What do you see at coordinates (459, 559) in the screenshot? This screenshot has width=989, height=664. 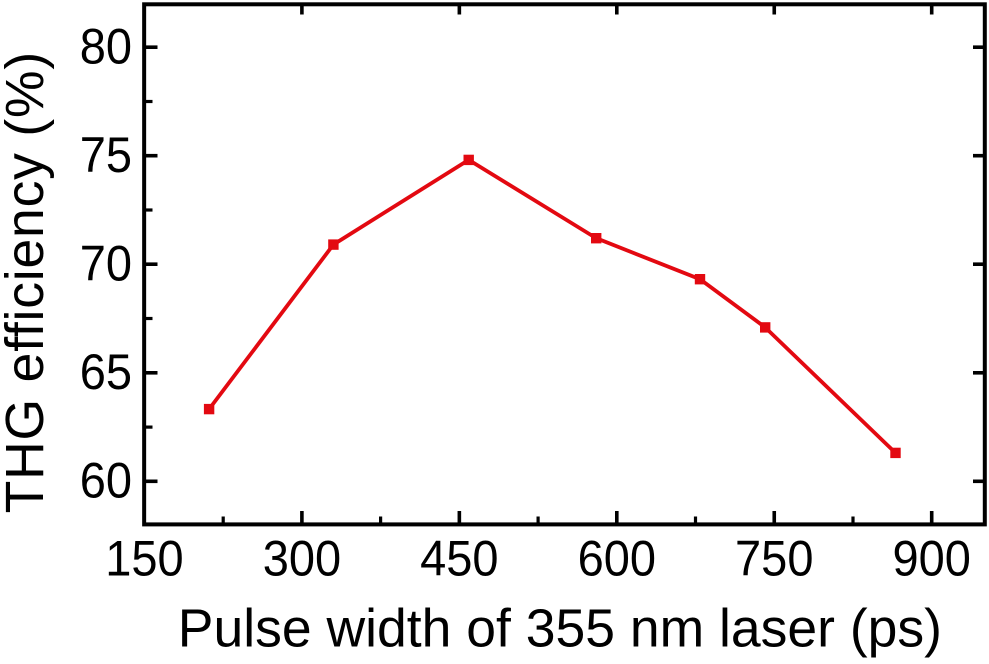 I see `svg-text: 450` at bounding box center [459, 559].